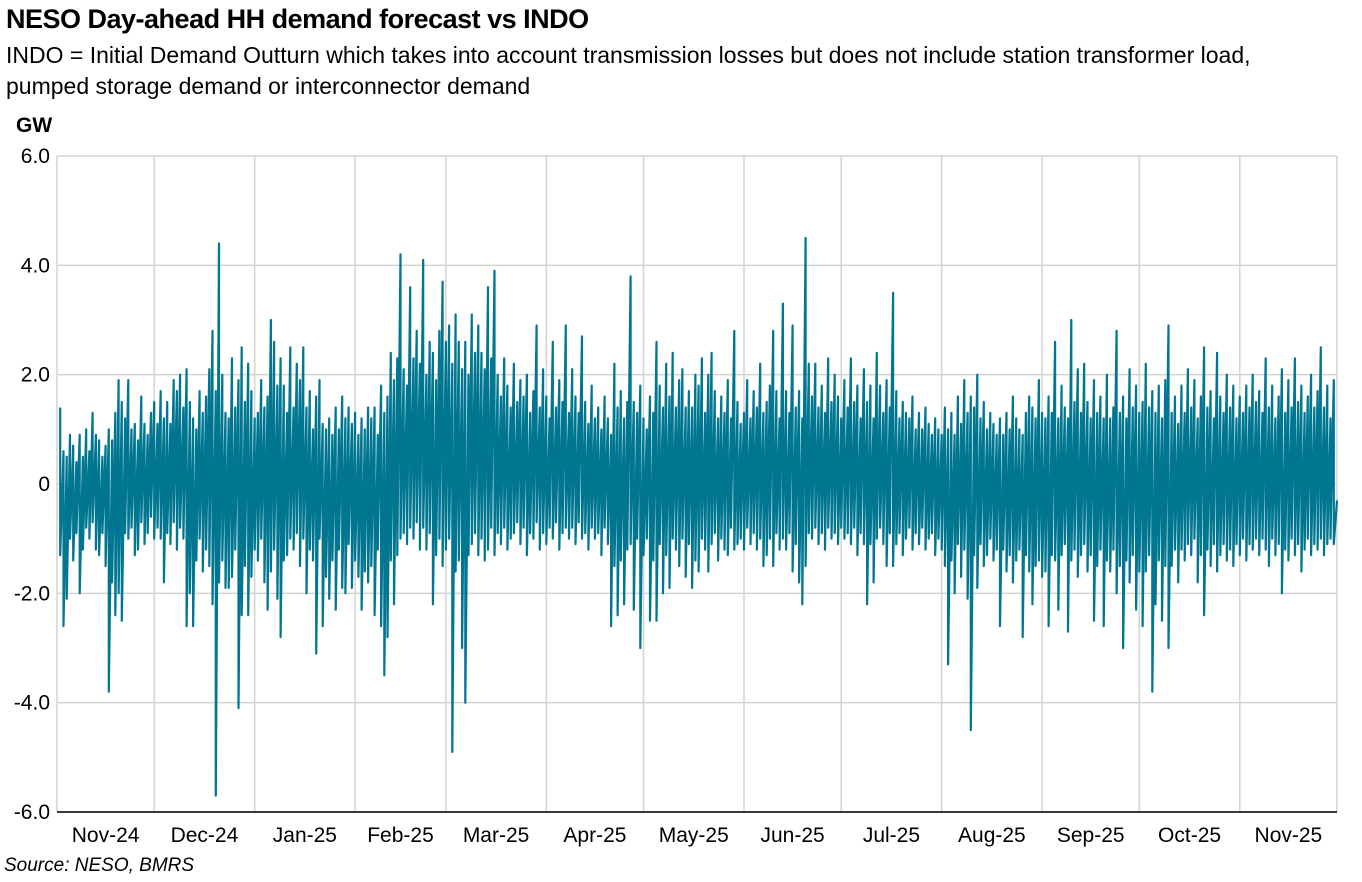  Describe the element at coordinates (694, 835) in the screenshot. I see `x-tick-label-6: May-25` at that location.